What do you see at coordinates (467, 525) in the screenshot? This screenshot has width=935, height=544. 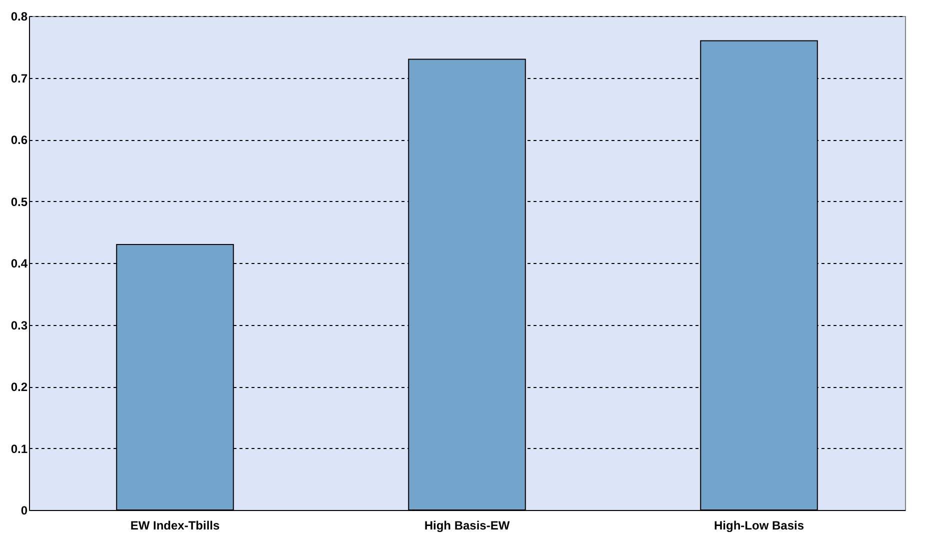 I see `x-tick-label: High Basis-EW` at bounding box center [467, 525].